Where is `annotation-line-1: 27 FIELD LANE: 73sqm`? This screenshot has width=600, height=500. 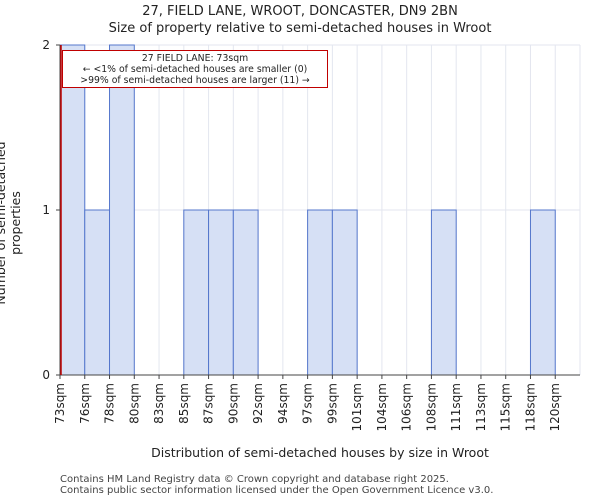 annotation-line-1: 27 FIELD LANE: 73sqm is located at coordinates (195, 58).